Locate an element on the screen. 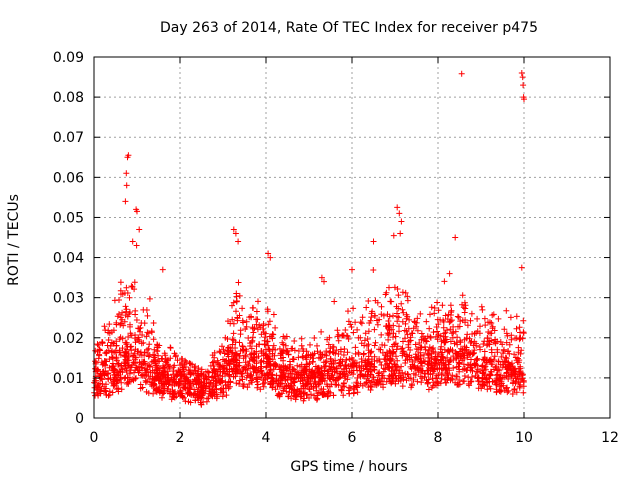 This screenshot has width=640, height=480. x-tick-label: 0 is located at coordinates (94, 438).